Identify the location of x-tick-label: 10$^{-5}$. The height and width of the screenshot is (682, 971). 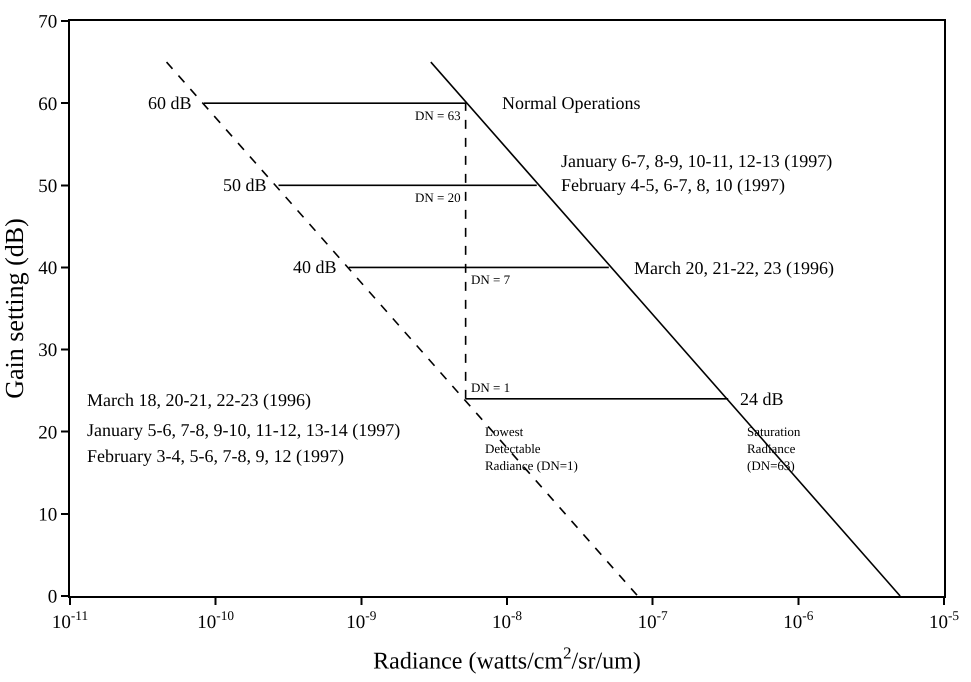
(944, 620).